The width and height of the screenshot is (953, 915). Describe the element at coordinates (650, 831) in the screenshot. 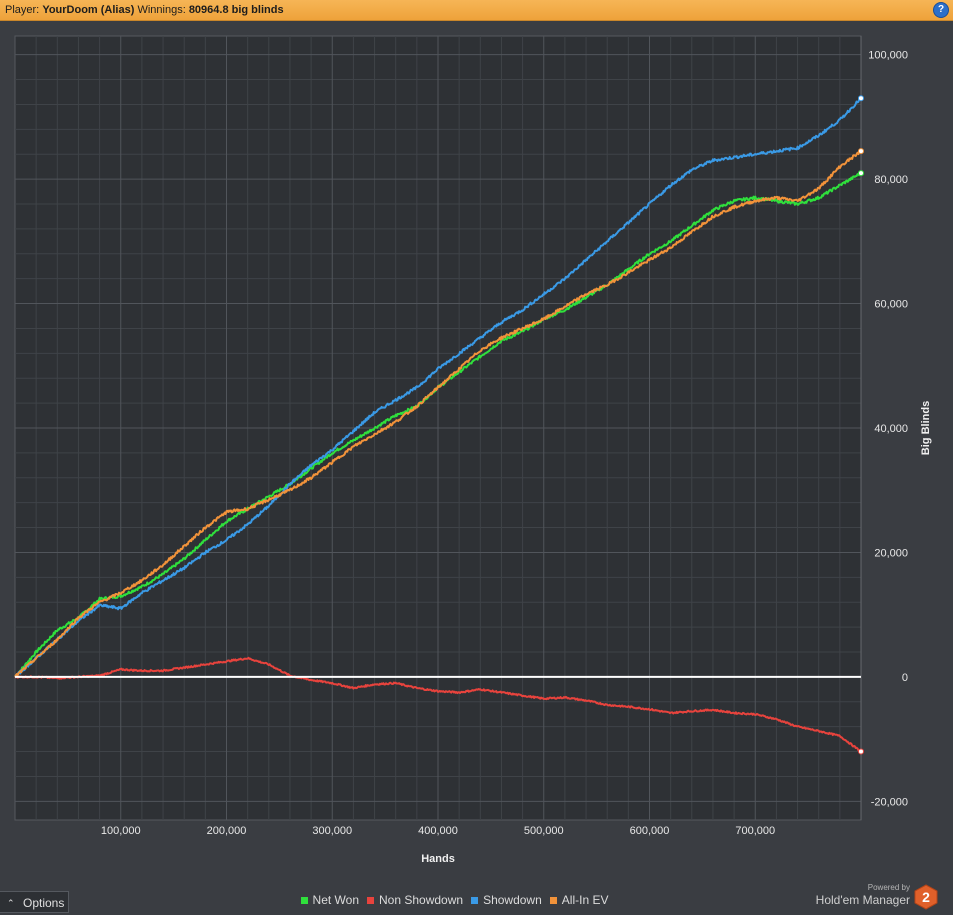

I see `x-tick-label: 600,000` at that location.